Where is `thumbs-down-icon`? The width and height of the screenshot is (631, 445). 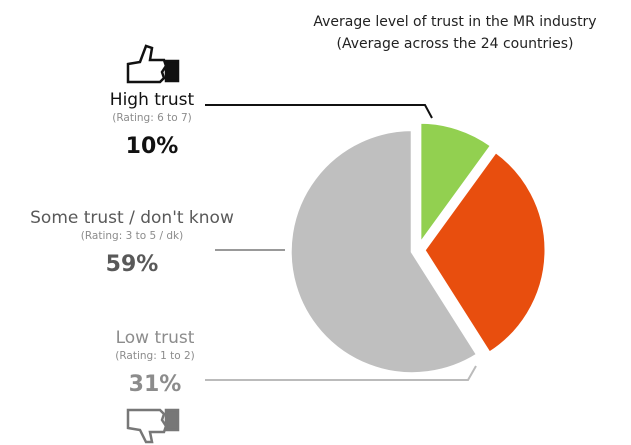 thumbs-down-icon is located at coordinates (153, 426).